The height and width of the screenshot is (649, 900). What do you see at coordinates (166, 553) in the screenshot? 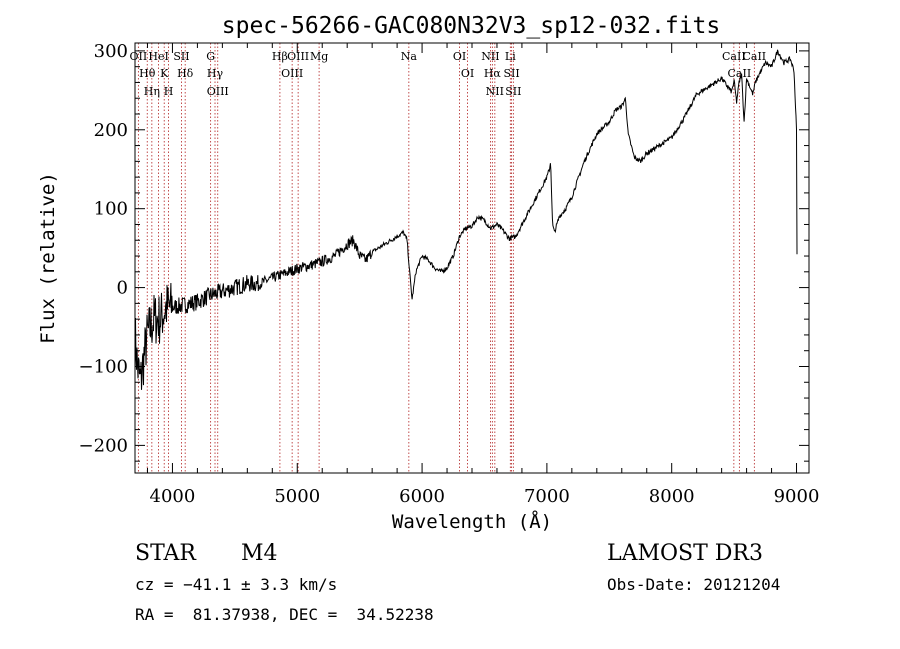
I see `object-class: STAR` at bounding box center [166, 553].